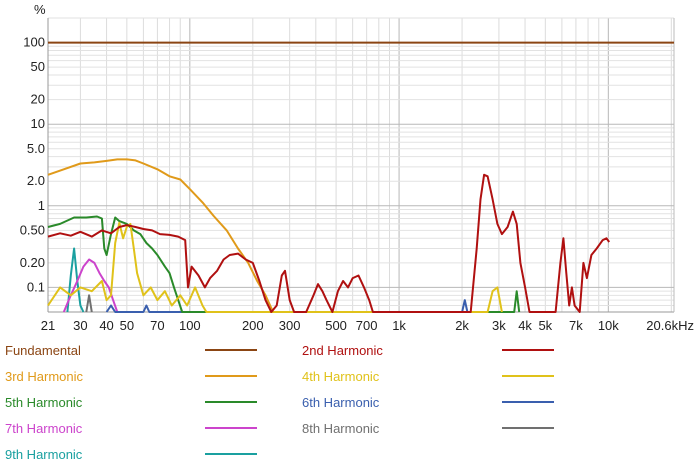 This screenshot has height=473, width=700. I want to click on legend-item: 6th Harmonic, so click(428, 402).